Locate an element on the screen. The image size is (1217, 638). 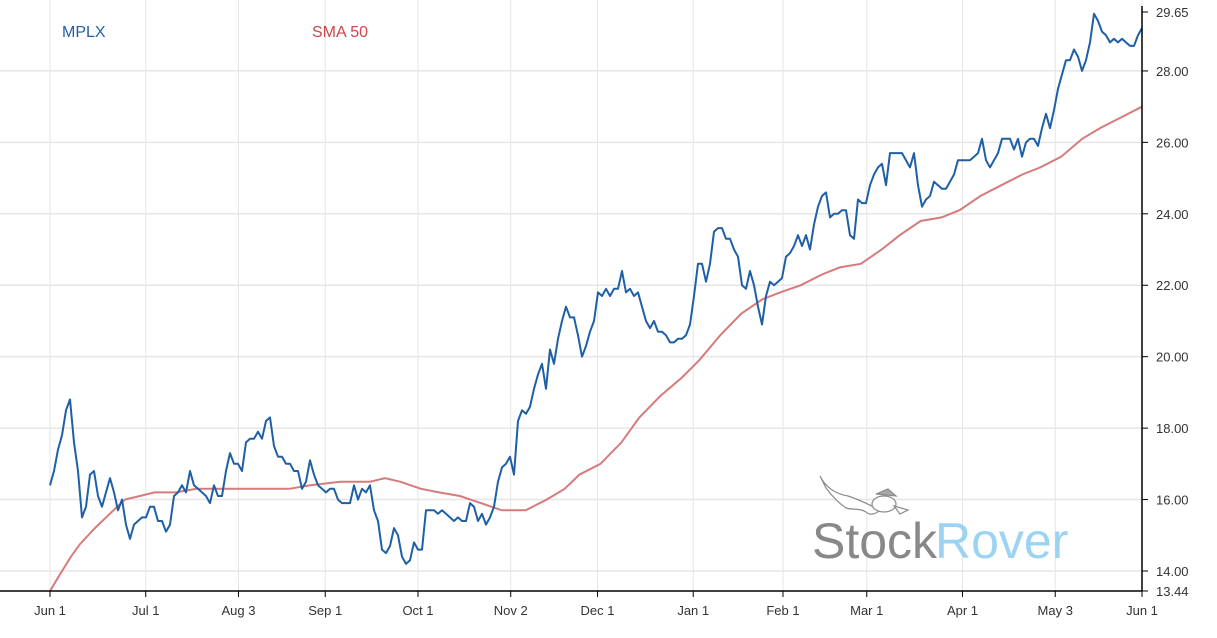
legend-mplx: MPLX is located at coordinates (84, 32).